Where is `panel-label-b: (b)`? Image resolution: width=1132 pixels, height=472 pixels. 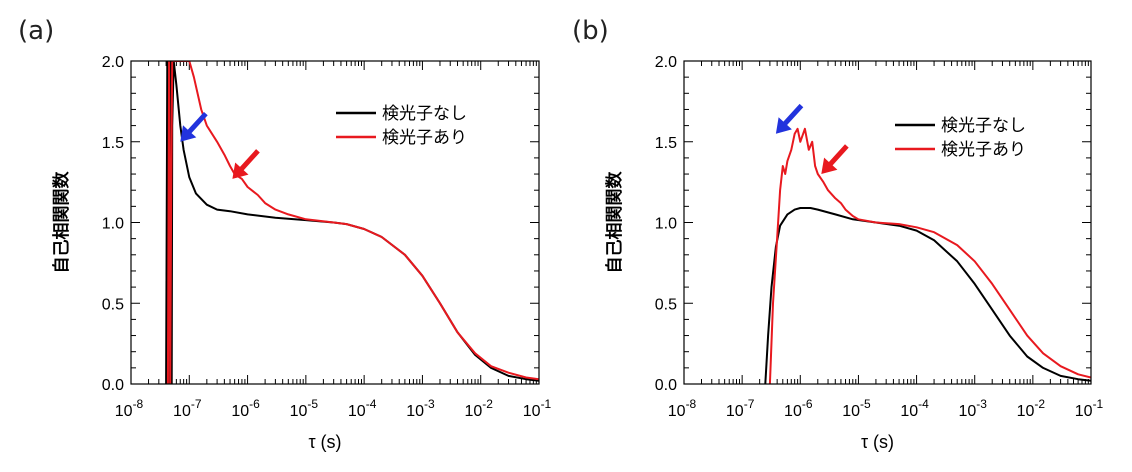
panel-label-b: (b) is located at coordinates (590, 31).